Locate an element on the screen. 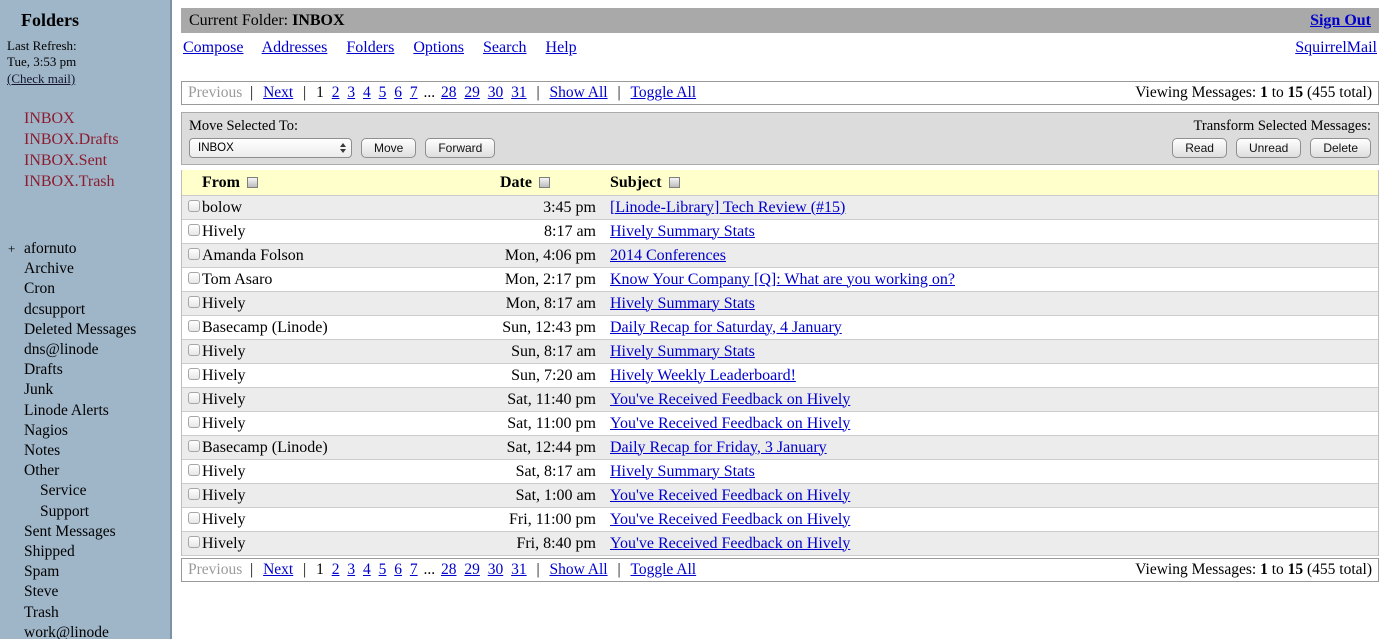 The width and height of the screenshot is (1388, 639). folder-select: INBOX is located at coordinates (270, 148).